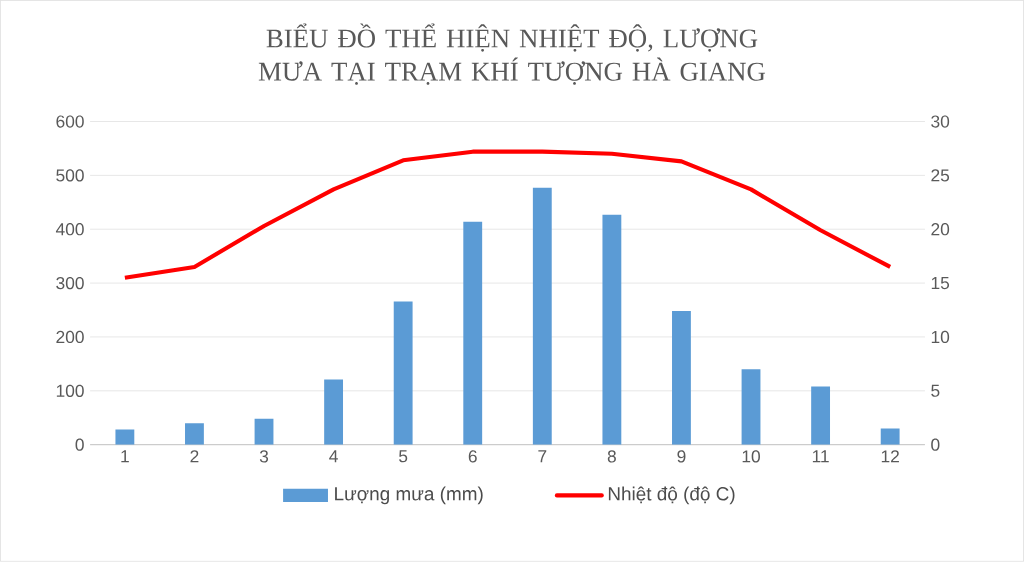 The image size is (1024, 562). I want to click on y-tick-label: 400, so click(69, 229).